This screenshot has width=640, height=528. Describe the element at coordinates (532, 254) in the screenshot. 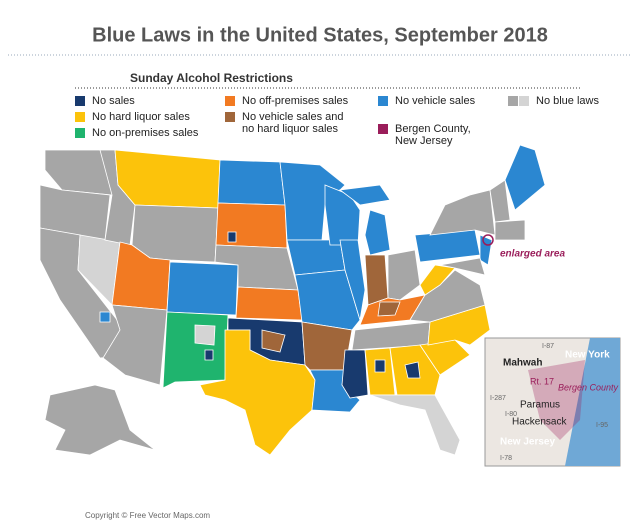

I see `callout-label: enlarged area` at that location.